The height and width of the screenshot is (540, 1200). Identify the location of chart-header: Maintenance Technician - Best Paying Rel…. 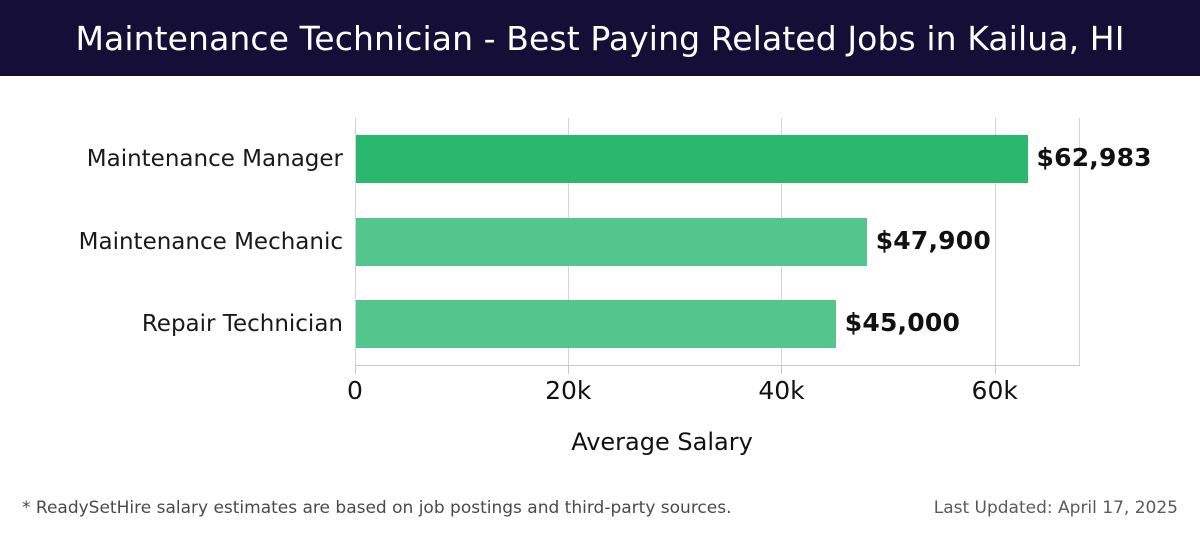
(600, 38).